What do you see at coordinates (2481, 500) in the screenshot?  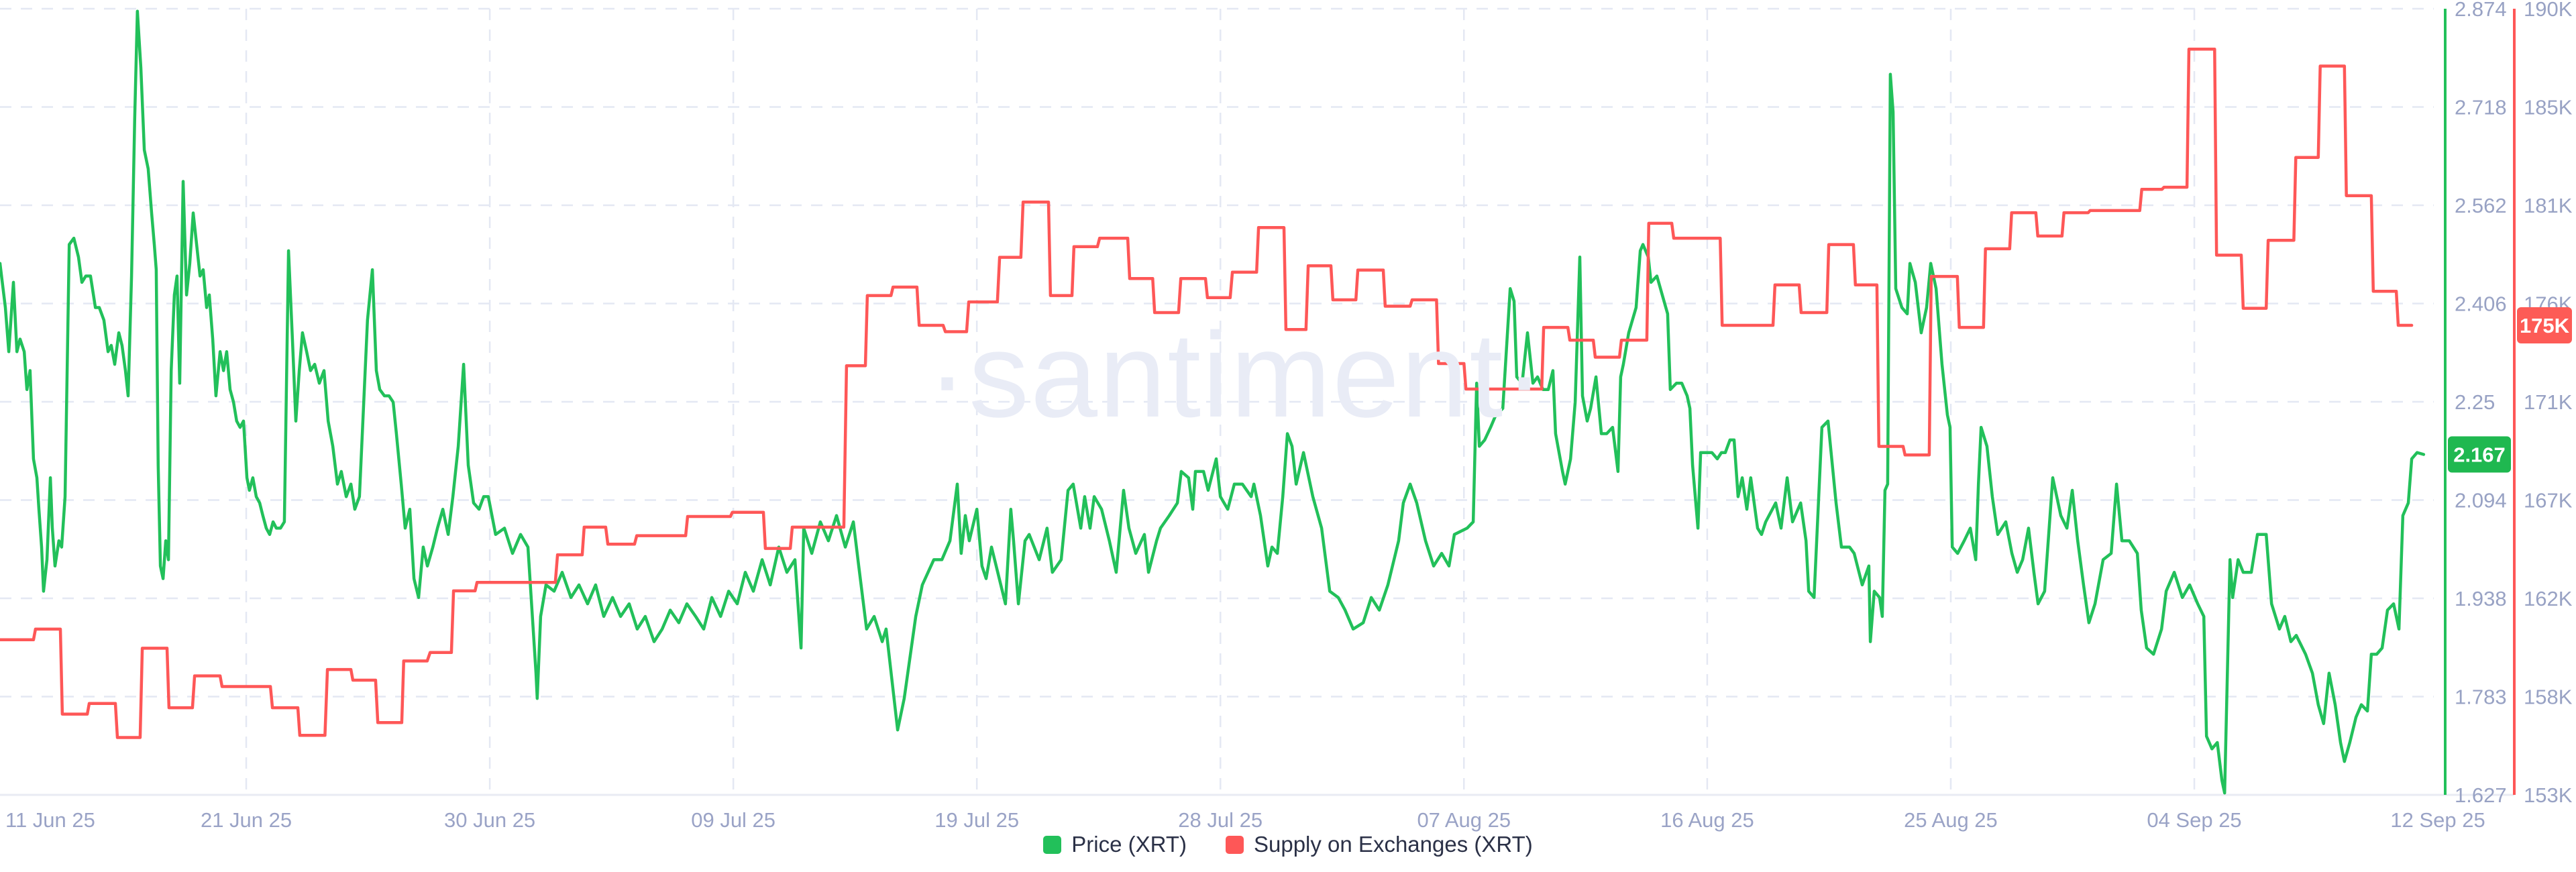 I see `price-tick-label: 2.094` at bounding box center [2481, 500].